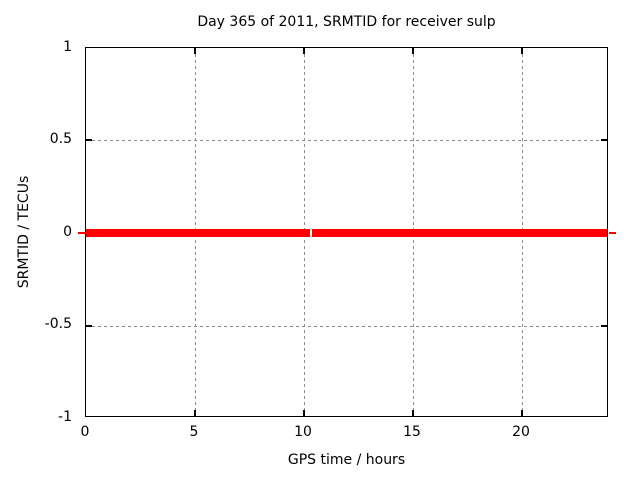 The height and width of the screenshot is (480, 640). What do you see at coordinates (58, 324) in the screenshot?
I see `y-tick-label: -0.5` at bounding box center [58, 324].